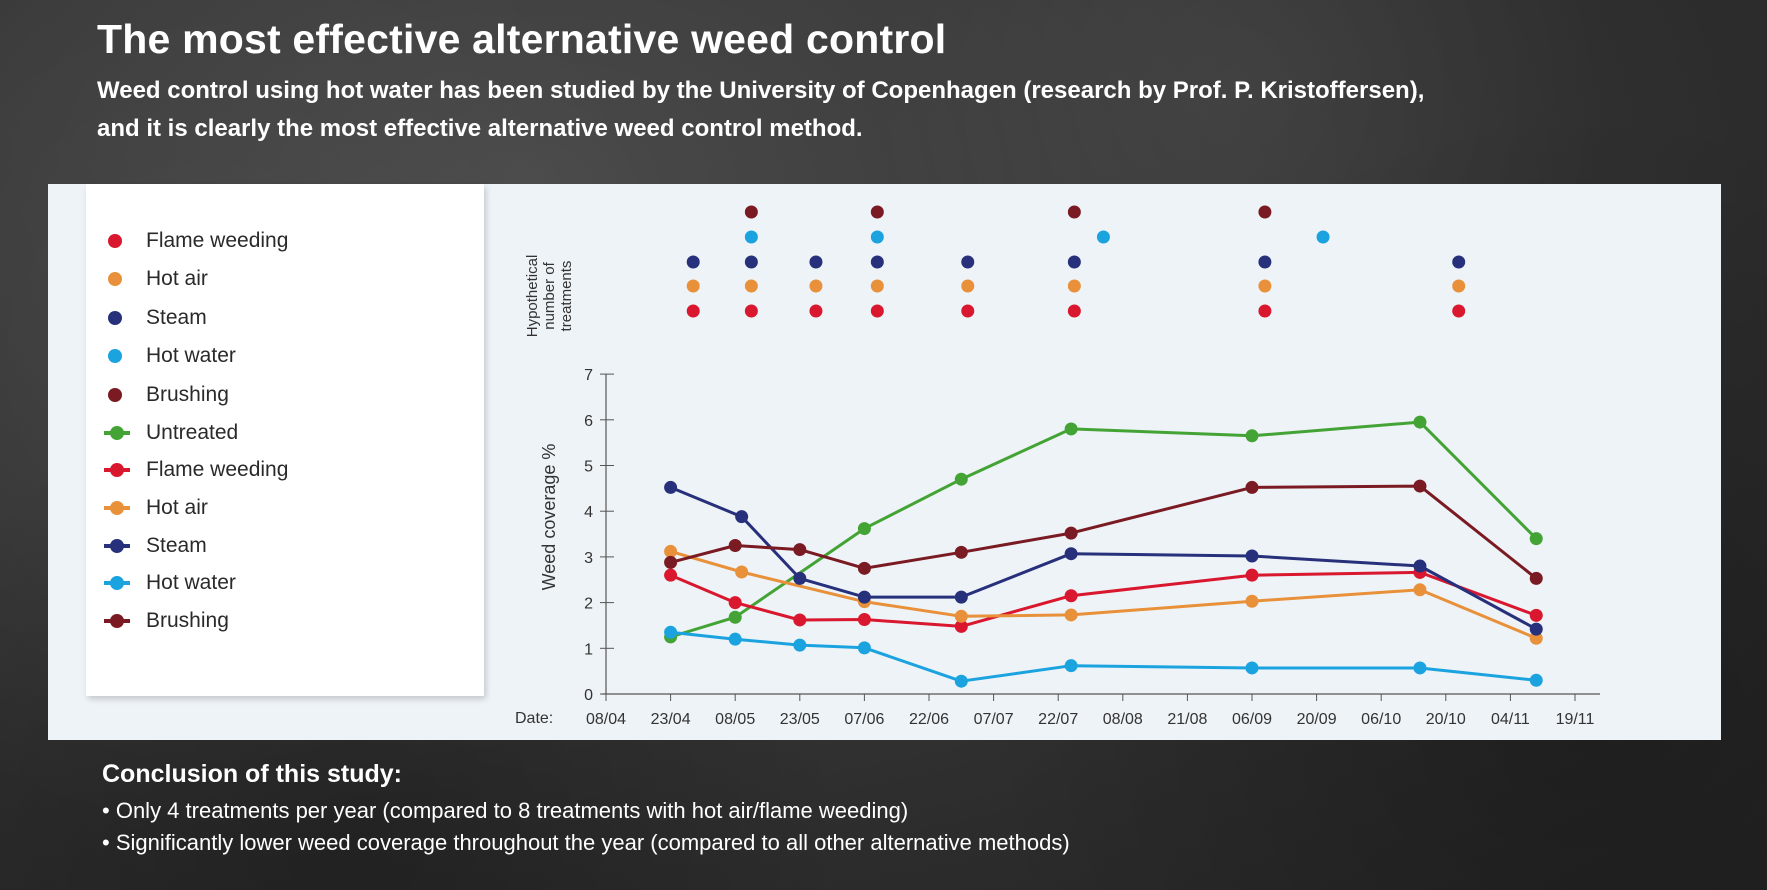 This screenshot has width=1767, height=890. What do you see at coordinates (157, 621) in the screenshot?
I see `legend-item-line-brushing: Brushing` at bounding box center [157, 621].